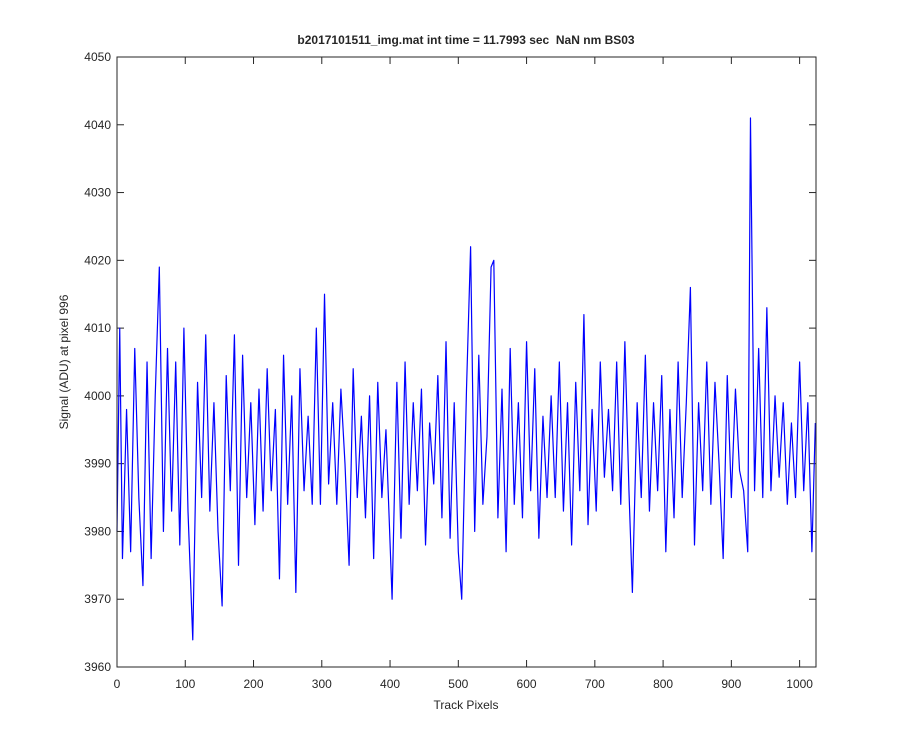  Describe the element at coordinates (731, 684) in the screenshot. I see `x-tick-label: 900` at that location.